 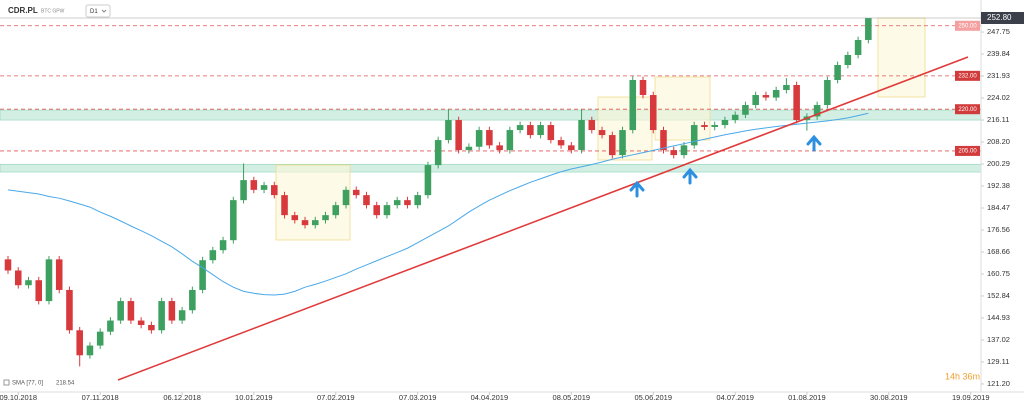 I want to click on y-tick-label: 160.75, so click(x=998, y=273).